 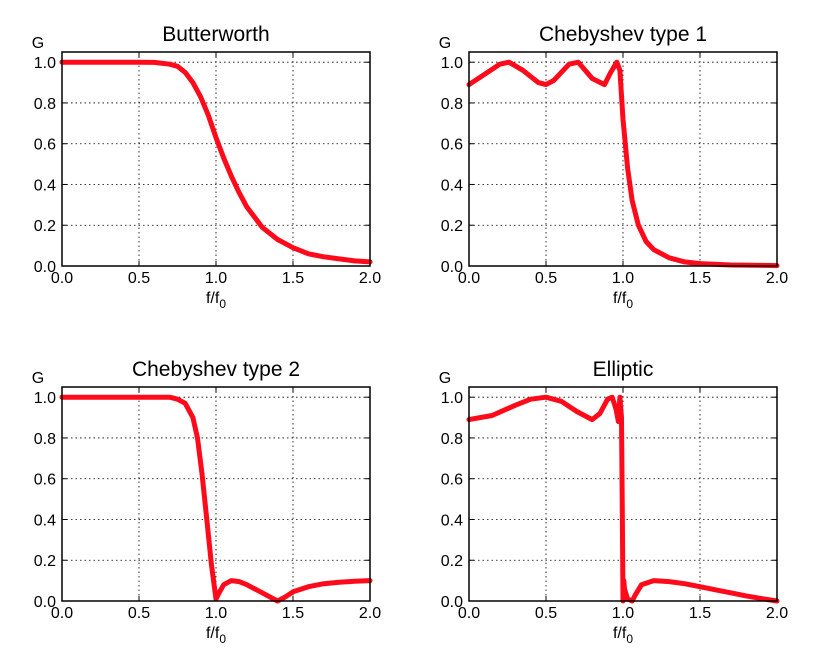 What do you see at coordinates (216, 369) in the screenshot?
I see `chart-title: Chebyshev type 2` at bounding box center [216, 369].